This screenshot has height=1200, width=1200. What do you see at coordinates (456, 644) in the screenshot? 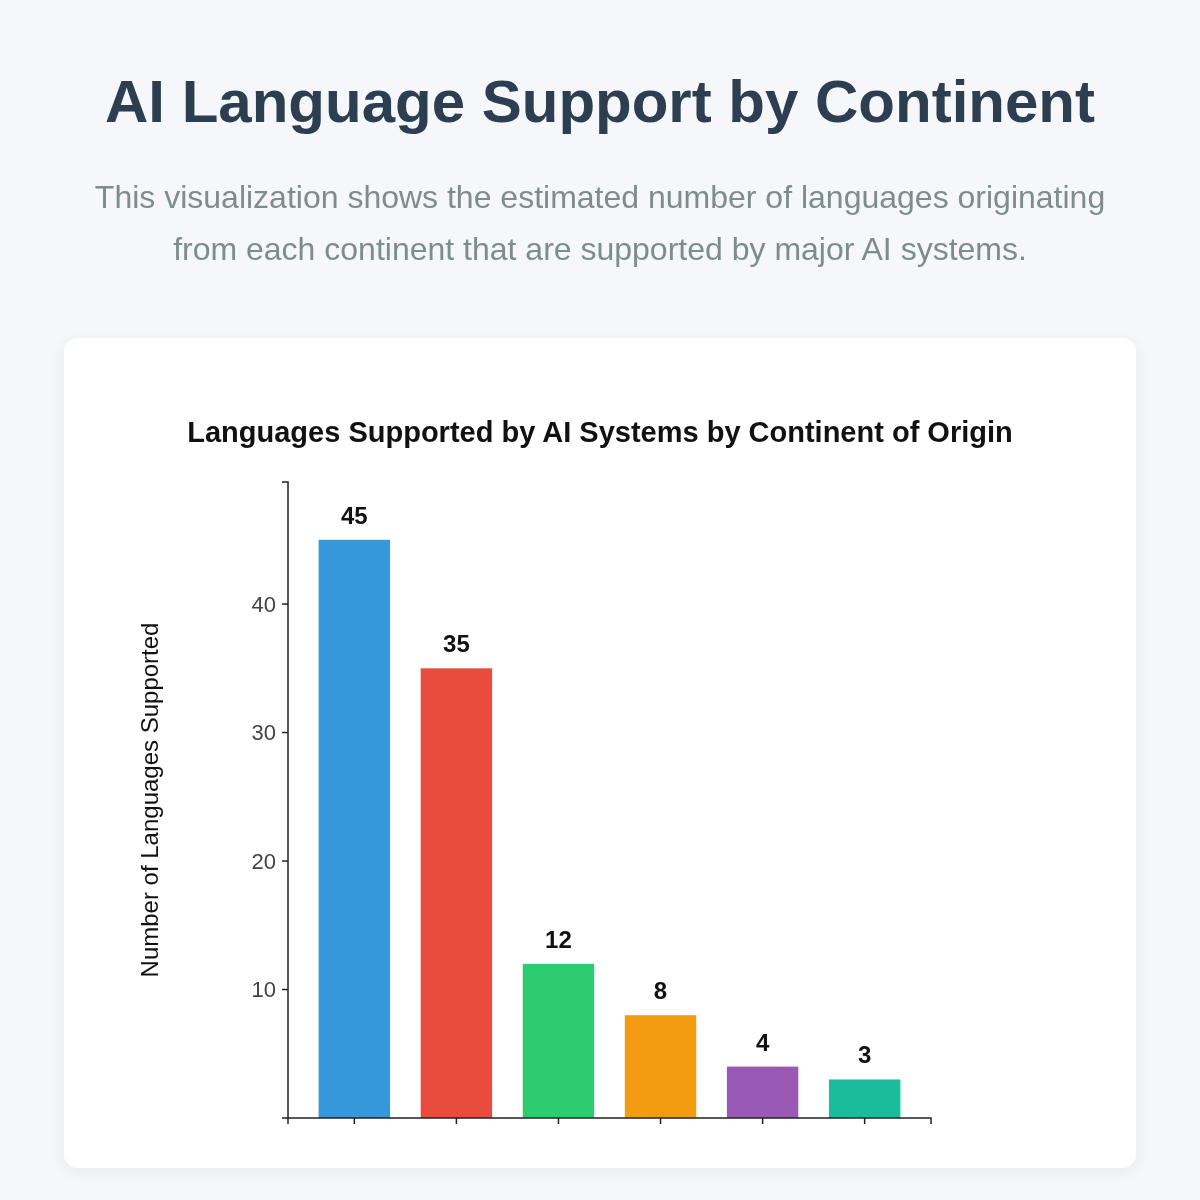
I see `data-label: 35` at bounding box center [456, 644].